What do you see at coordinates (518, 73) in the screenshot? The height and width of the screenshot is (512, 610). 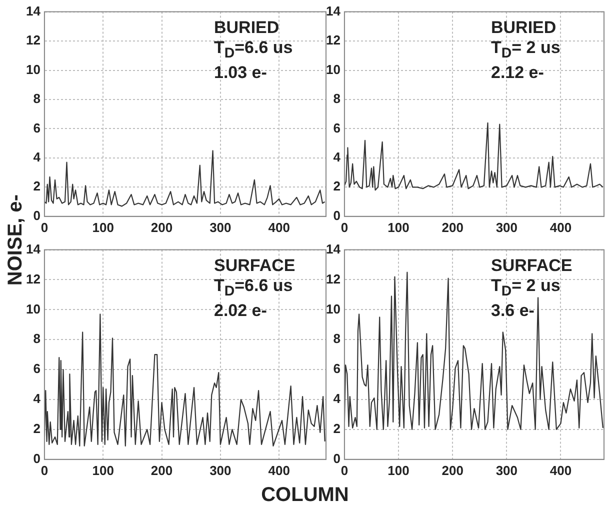 I see `annotation: 2.12 e-` at bounding box center [518, 73].